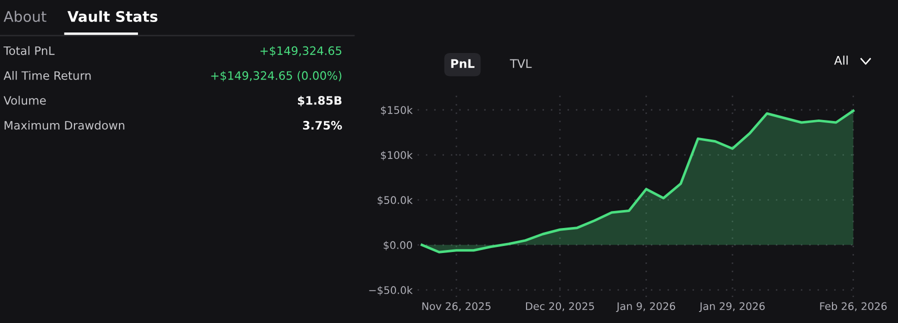 Image resolution: width=898 pixels, height=323 pixels. Describe the element at coordinates (646, 307) in the screenshot. I see `x-tick-label: Jan 9, 2026` at that location.